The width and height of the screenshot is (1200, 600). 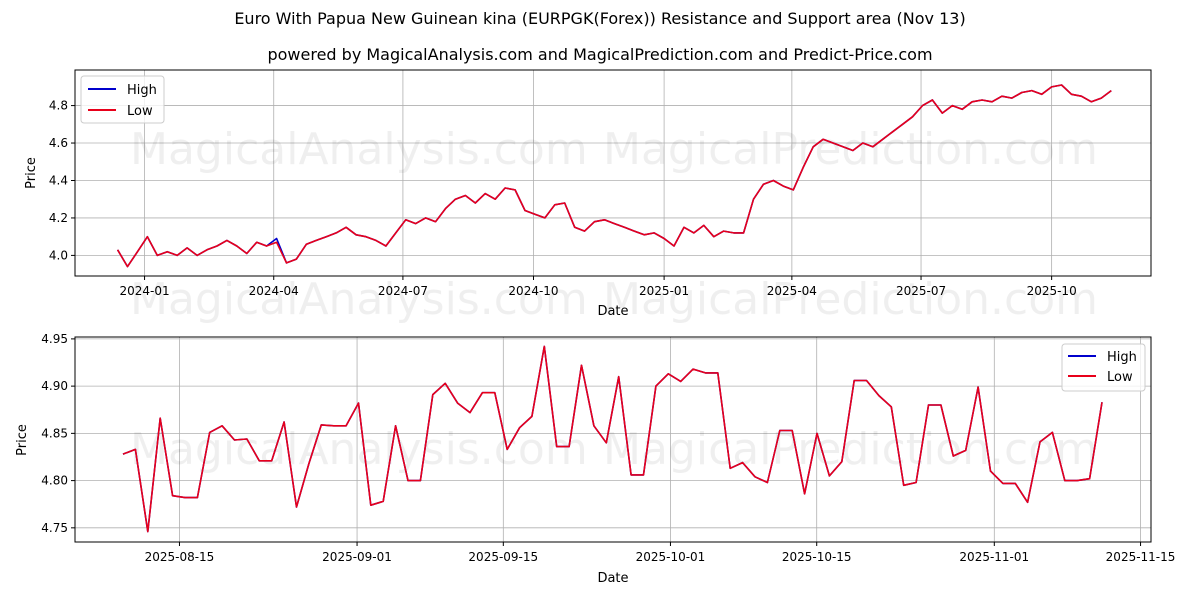 What do you see at coordinates (359, 149) in the screenshot?
I see `watermark-magicalanalysis: MagicalAnalysis.com` at bounding box center [359, 149].